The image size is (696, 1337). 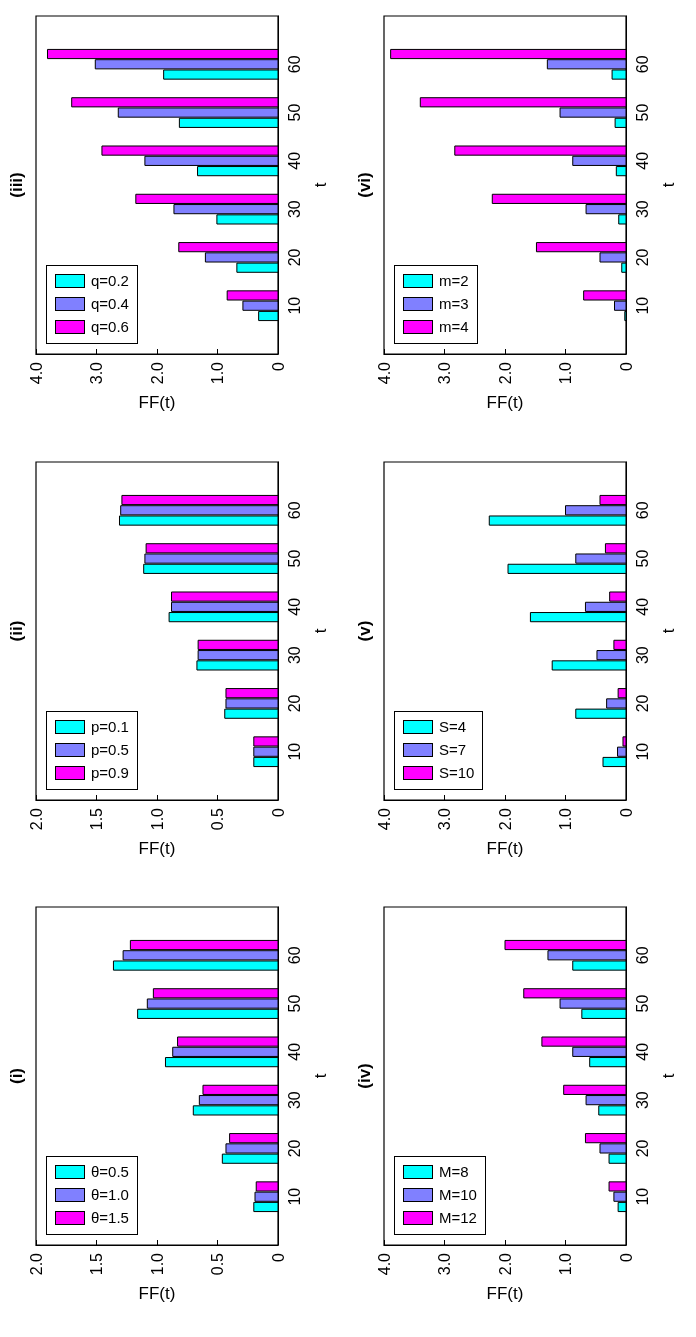 I want to click on legend-label: m=4, so click(x=454, y=327).